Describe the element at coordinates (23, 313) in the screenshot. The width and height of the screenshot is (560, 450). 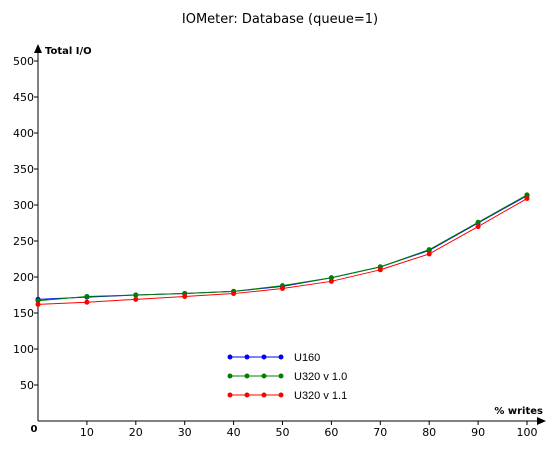
I see `y-tick-label: 150` at that location.